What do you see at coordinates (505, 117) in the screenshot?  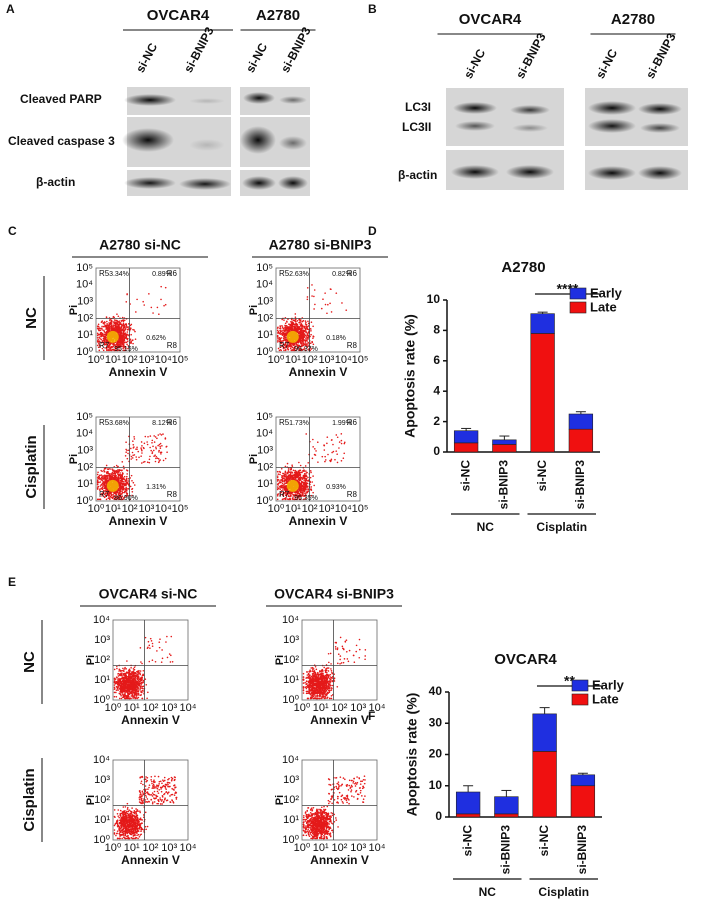 I see `blot-membrane` at bounding box center [505, 117].